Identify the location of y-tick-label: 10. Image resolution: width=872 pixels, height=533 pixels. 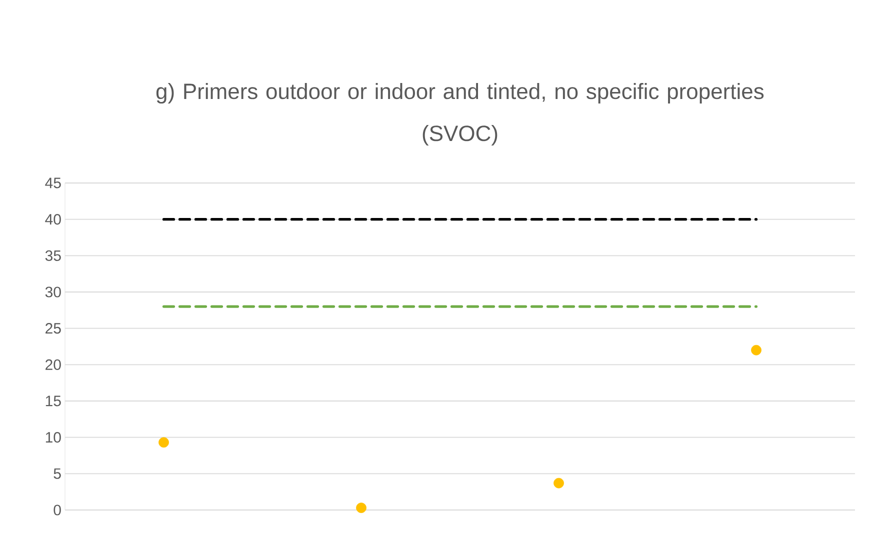
(53, 437).